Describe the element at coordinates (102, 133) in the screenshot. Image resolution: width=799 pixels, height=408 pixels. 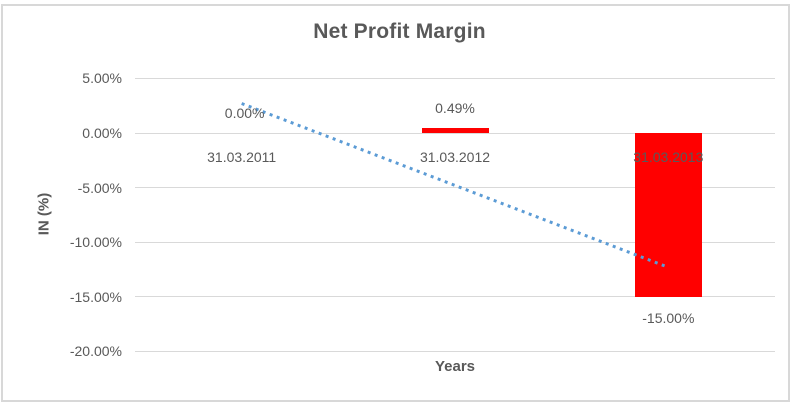
I see `y-axis-tick-label: 0.00%` at that location.